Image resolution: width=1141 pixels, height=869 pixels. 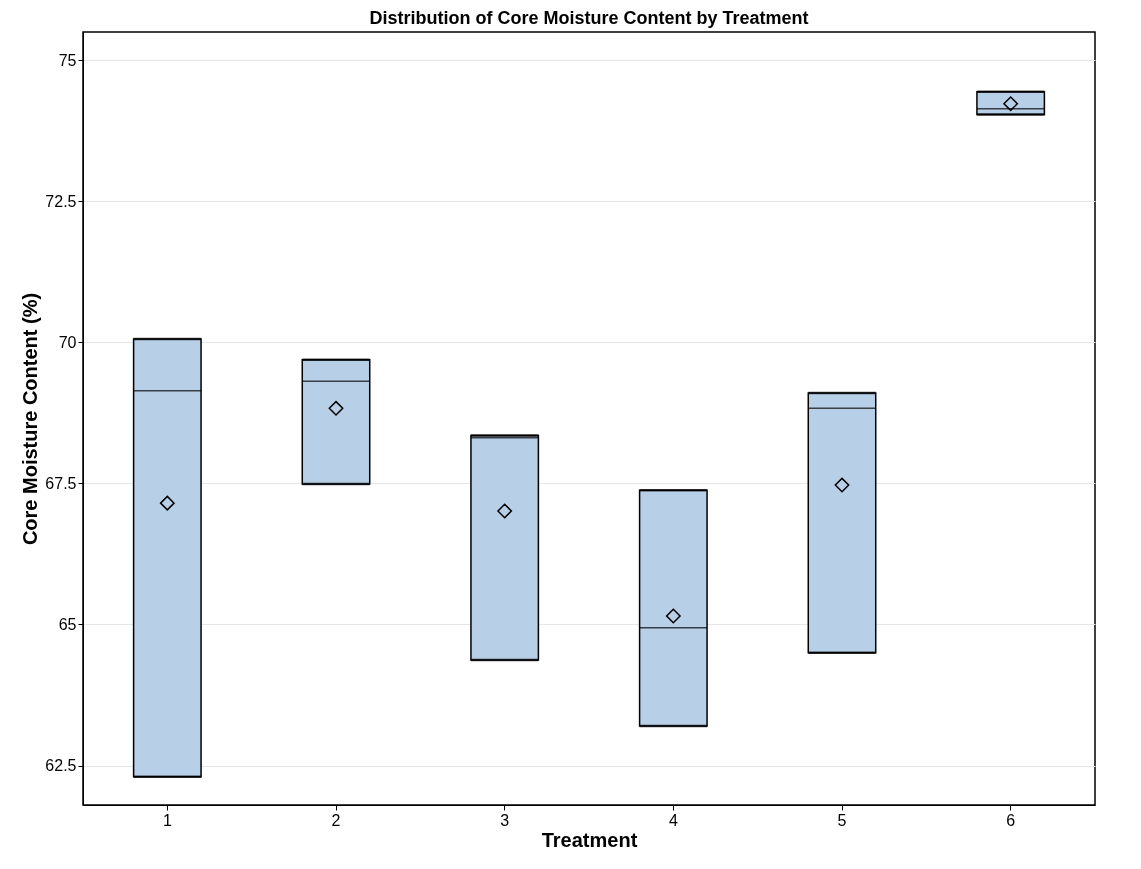 What do you see at coordinates (842, 820) in the screenshot?
I see `x-tick-label: 5` at bounding box center [842, 820].